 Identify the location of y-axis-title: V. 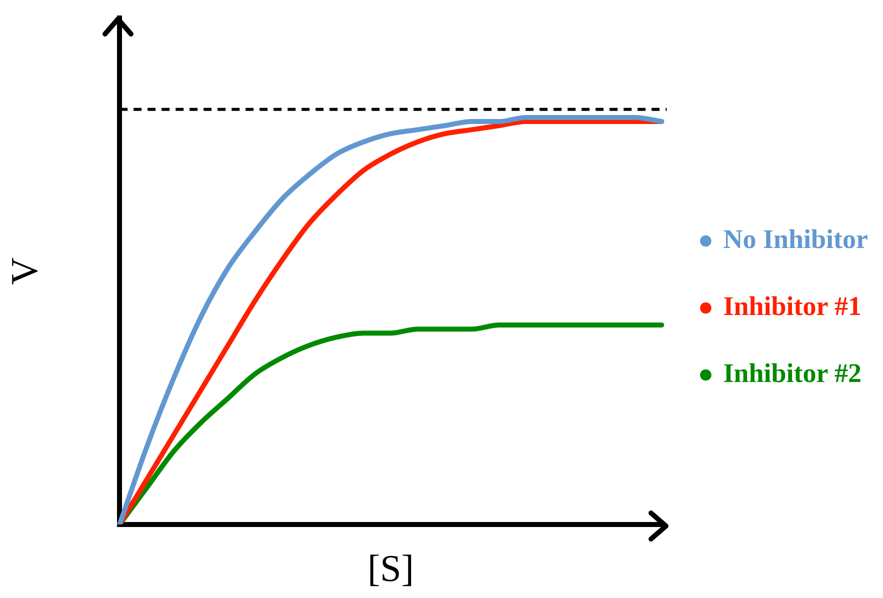
(25, 270).